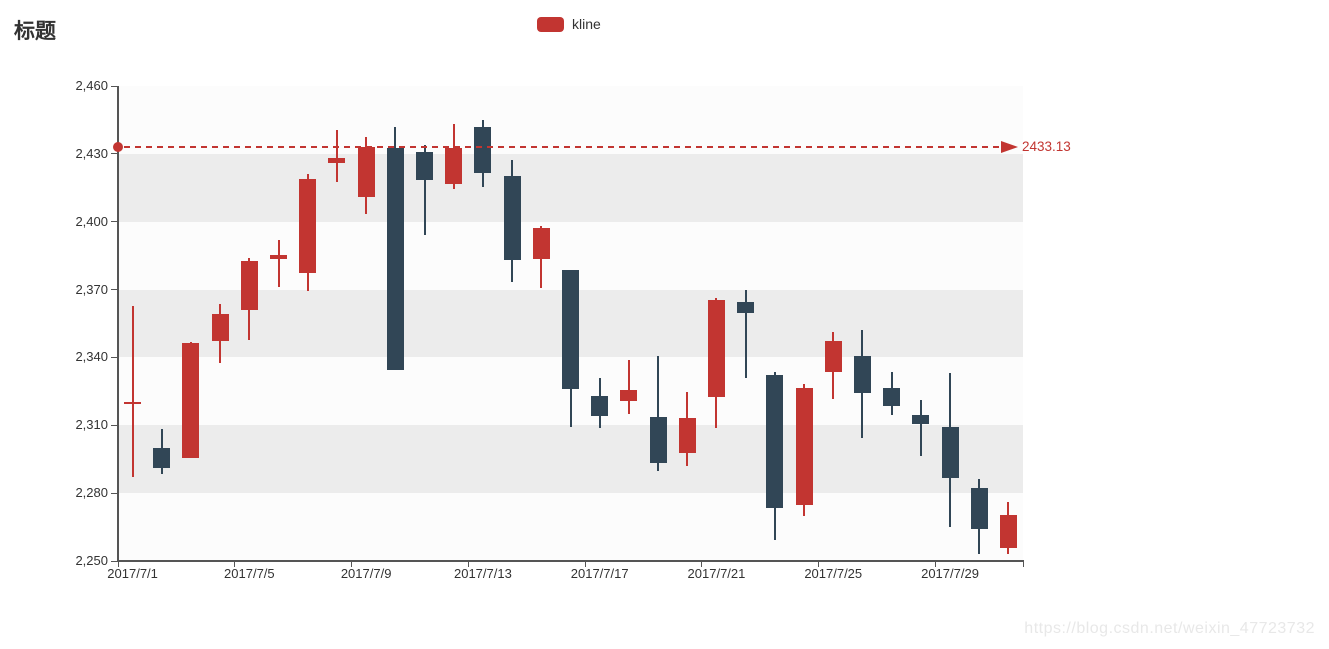 This screenshot has width=1329, height=649. What do you see at coordinates (570, 561) in the screenshot?
I see `x-axis-line` at bounding box center [570, 561].